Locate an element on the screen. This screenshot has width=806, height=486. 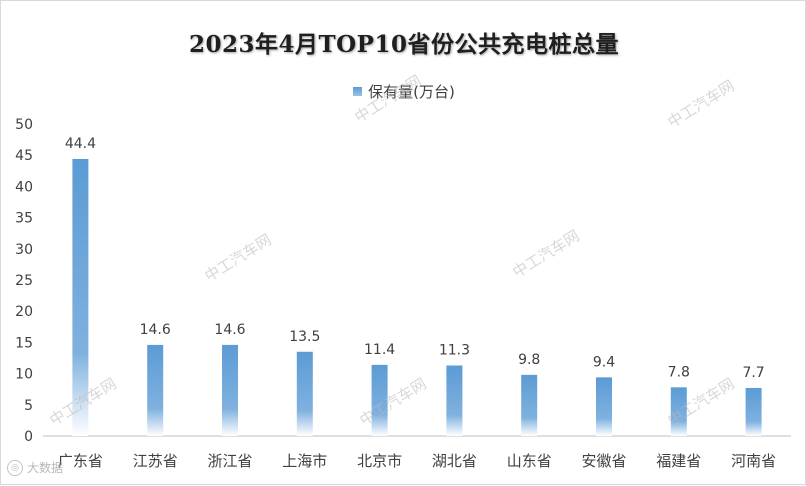
y-tick-label: 20 is located at coordinates (24, 312).